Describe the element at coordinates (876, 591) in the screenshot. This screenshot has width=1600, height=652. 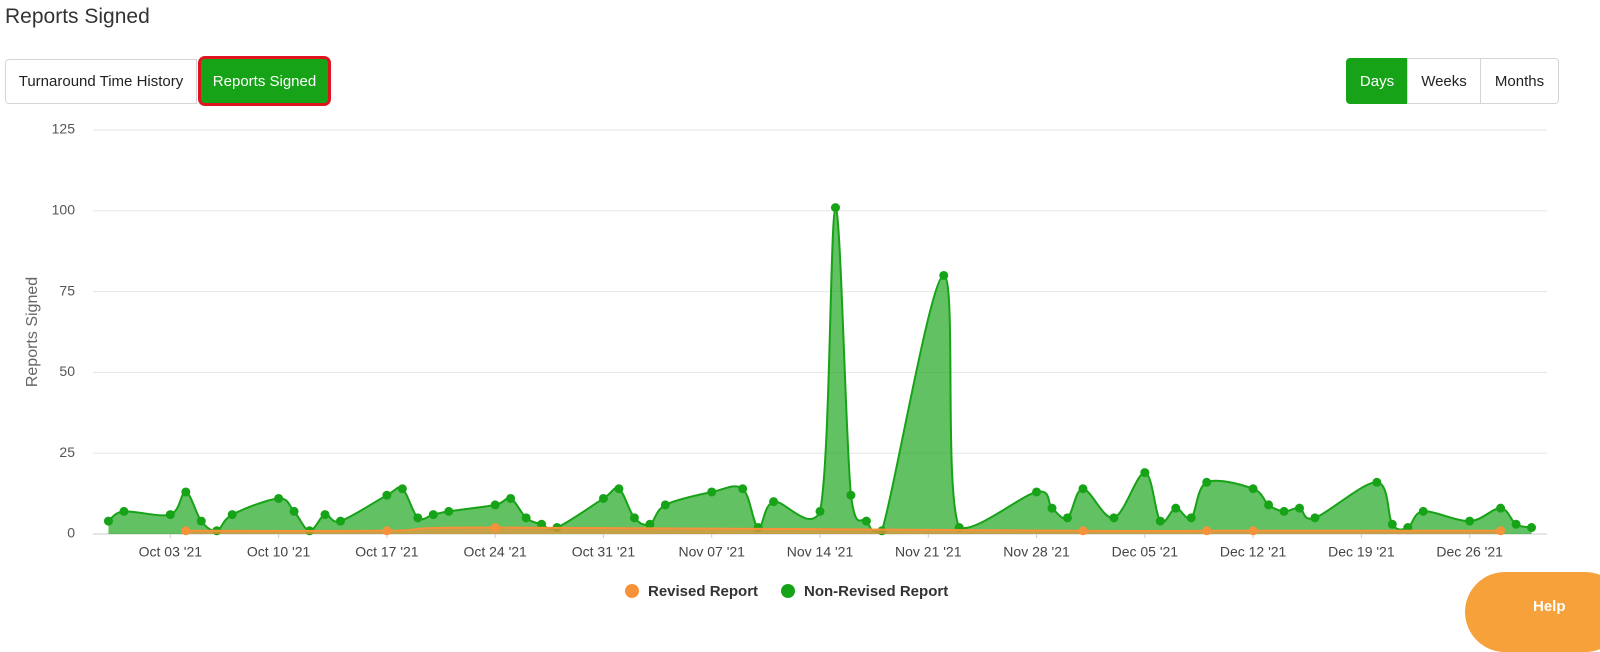
I see `legend-label: Non-Revised Report` at that location.